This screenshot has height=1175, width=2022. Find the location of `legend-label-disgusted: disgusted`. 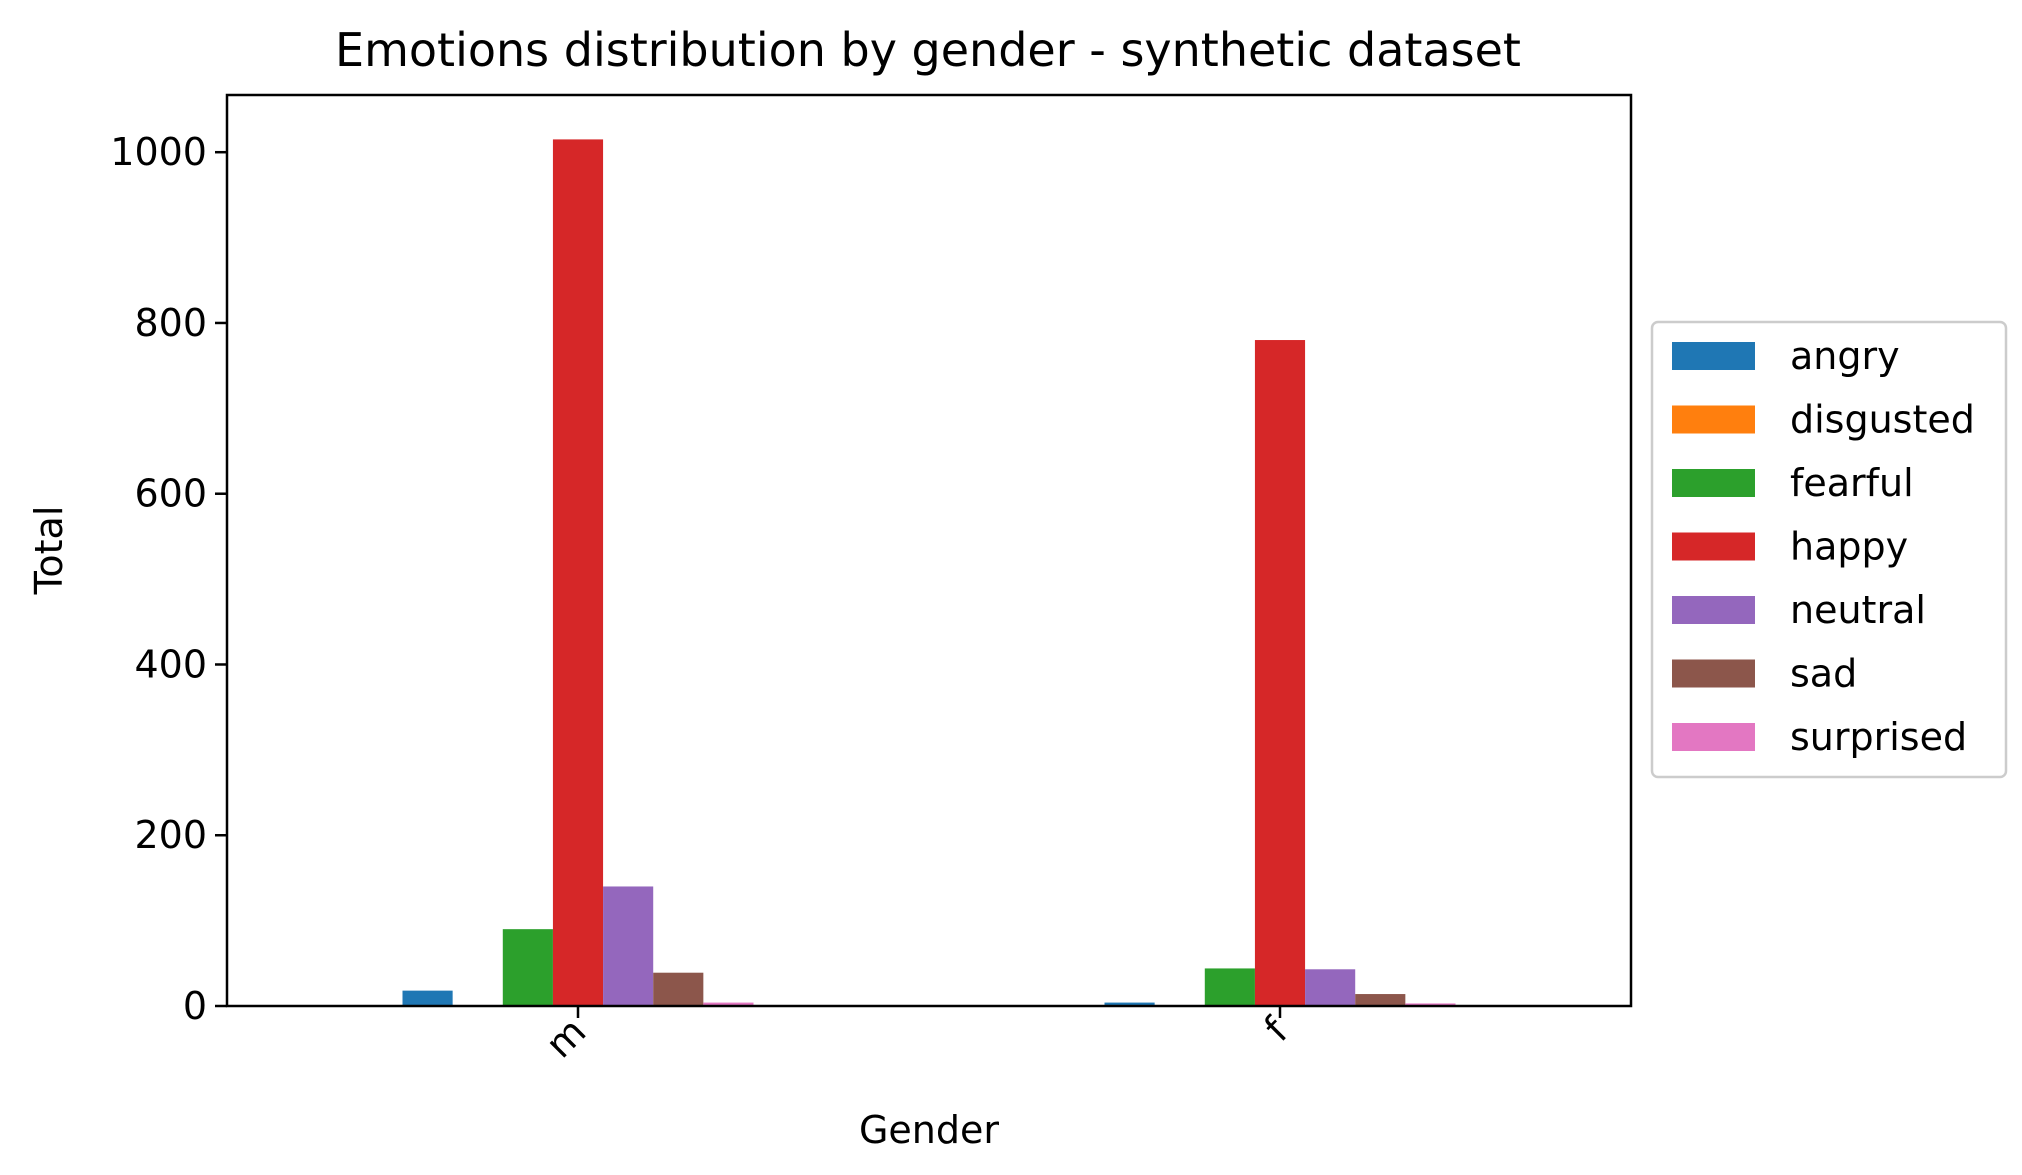

legend-label-disgusted: disgusted is located at coordinates (1882, 420).